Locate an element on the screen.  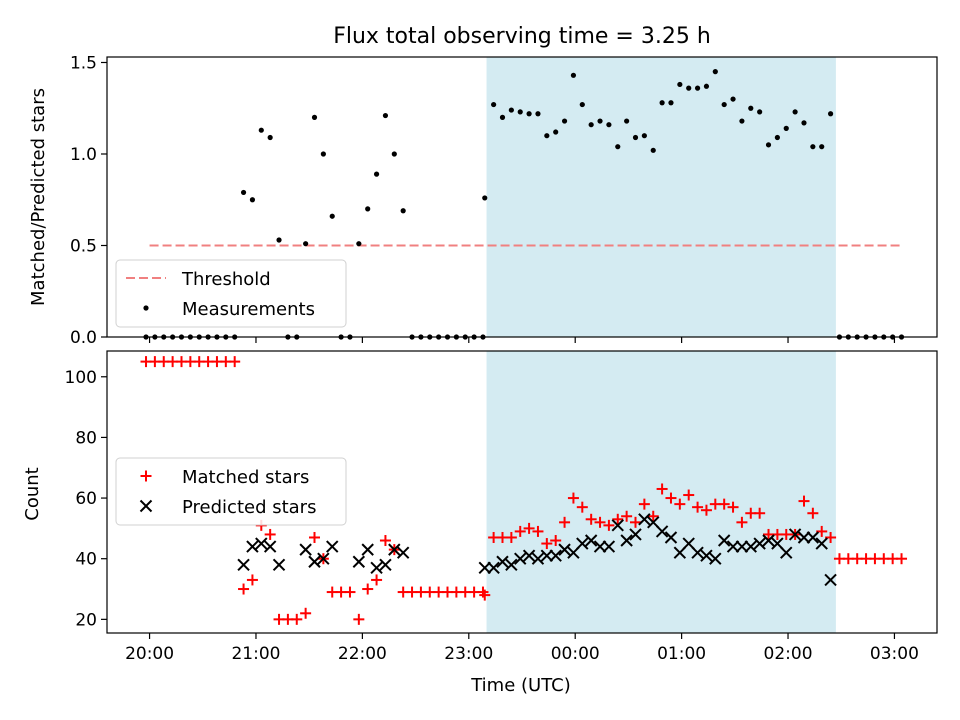
top-legend is located at coordinates (231, 293).